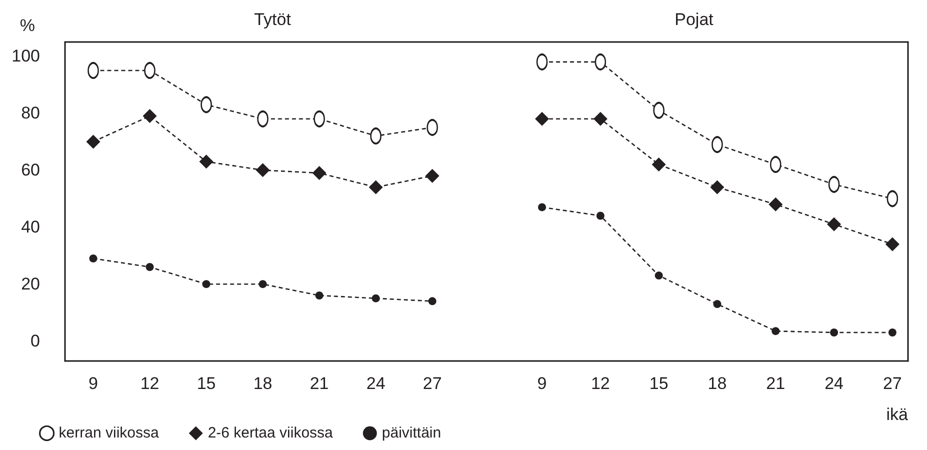 Image resolution: width=927 pixels, height=450 pixels. I want to click on y-tick-label: 80, so click(30, 113).